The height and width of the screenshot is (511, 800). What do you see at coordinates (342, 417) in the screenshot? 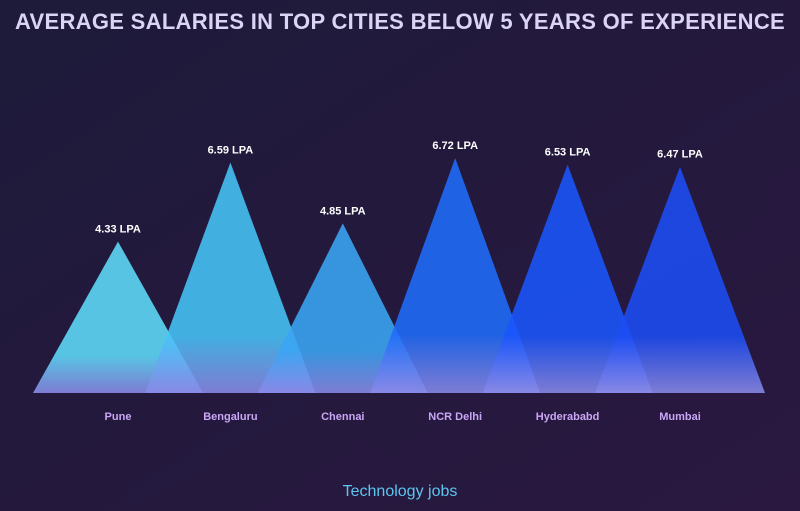
I see `x-tick-label: Chennai` at bounding box center [342, 417].